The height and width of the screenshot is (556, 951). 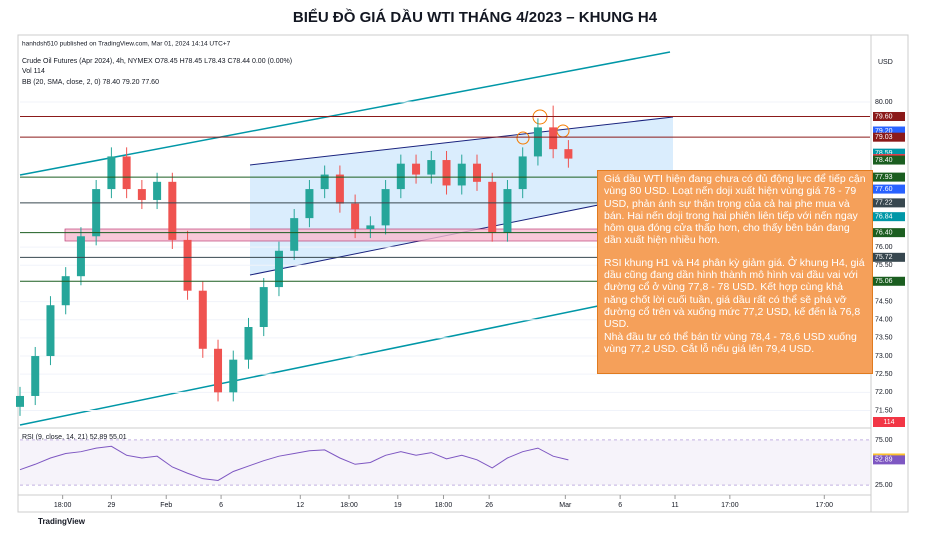 I want to click on brand: TradingView, so click(x=62, y=521).